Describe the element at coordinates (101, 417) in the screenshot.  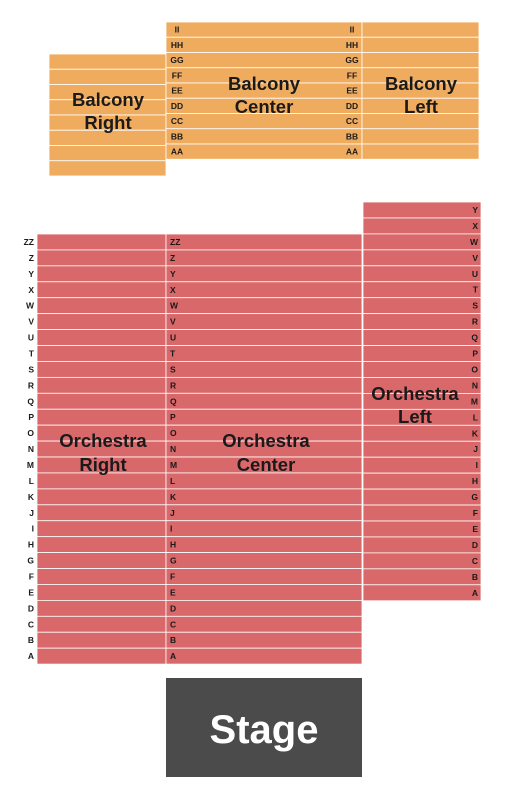
I see `orchestra-right-row-p` at that location.